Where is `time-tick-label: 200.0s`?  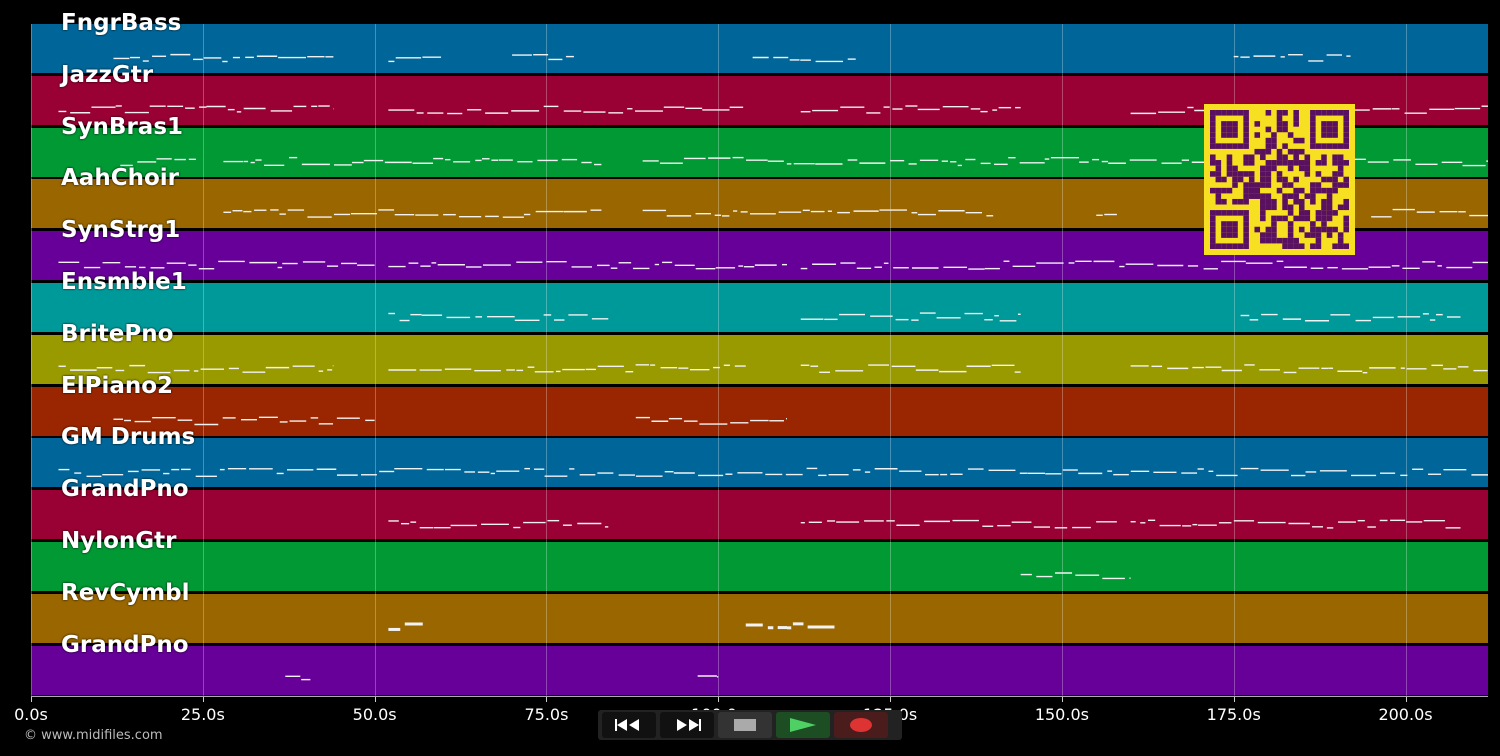 time-tick-label: 200.0s is located at coordinates (1405, 714).